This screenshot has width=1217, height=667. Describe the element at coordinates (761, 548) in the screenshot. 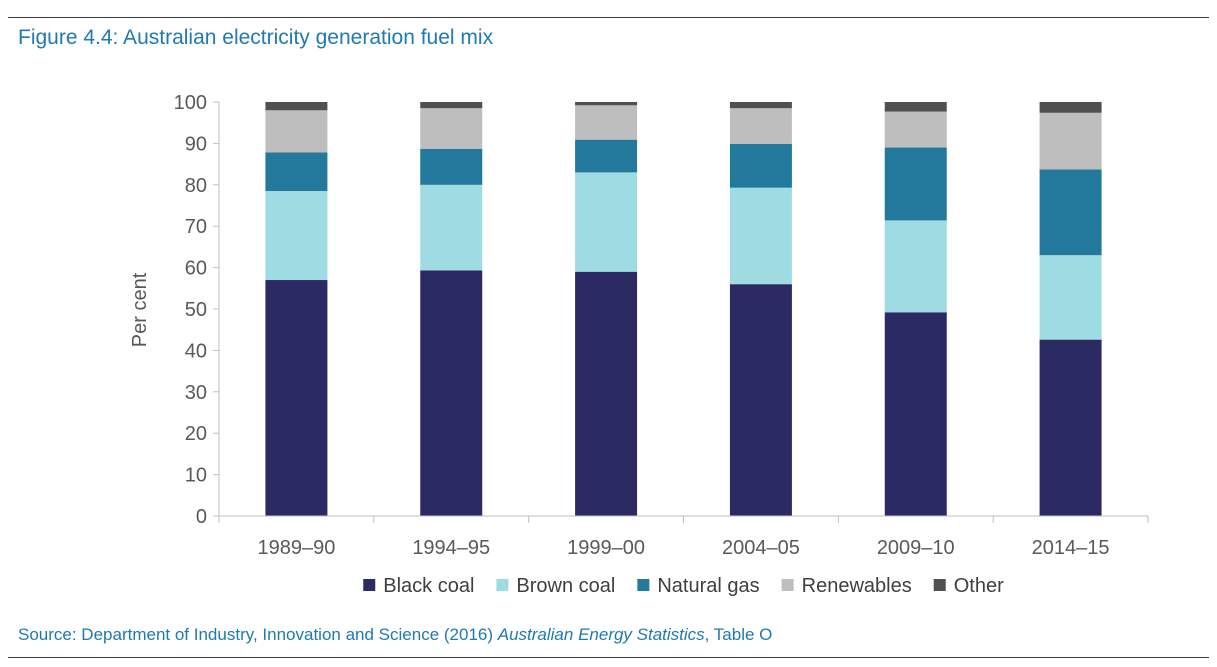

I see `x-tick-label: 2004–05` at that location.